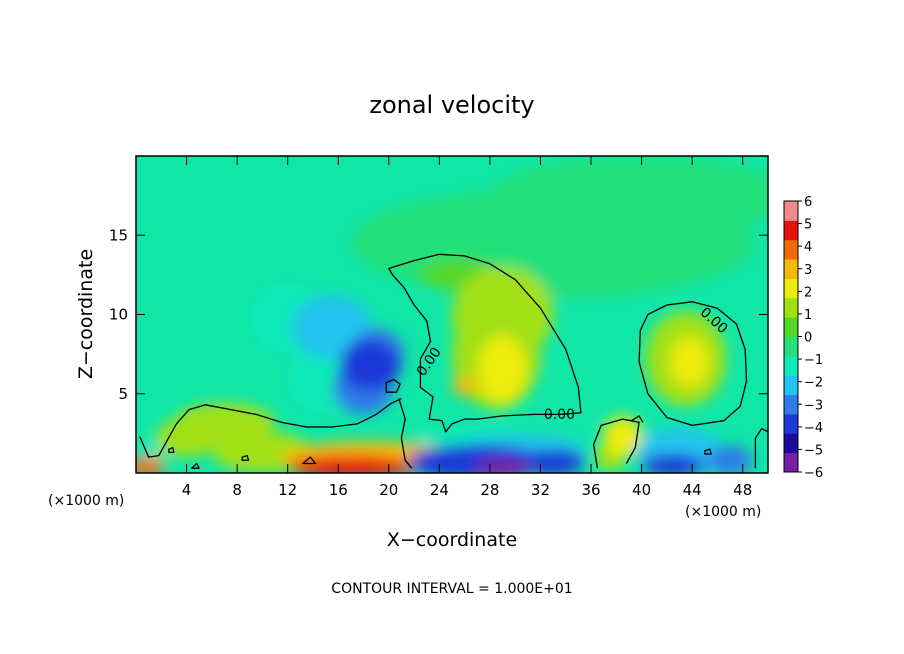 This screenshot has width=904, height=654. Describe the element at coordinates (813, 360) in the screenshot. I see `colorbar-label: −1` at that location.